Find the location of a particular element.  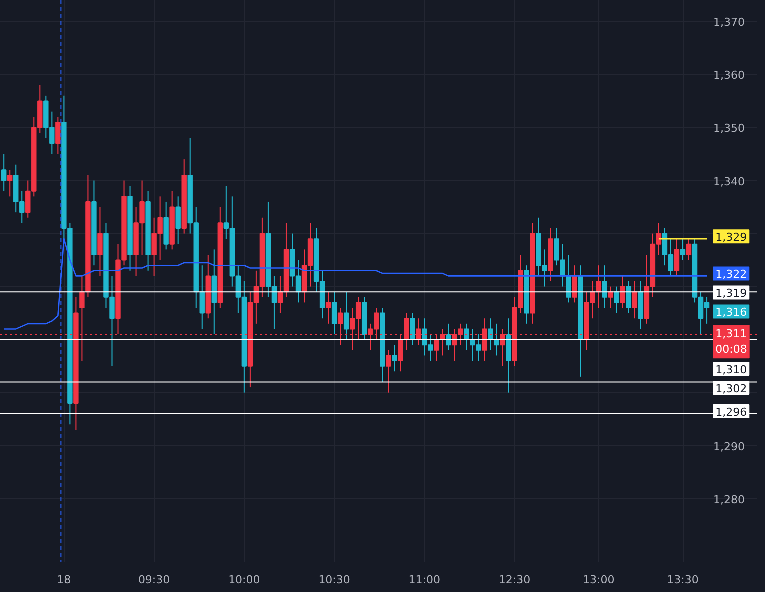

ref-line-label: 1,302 is located at coordinates (732, 389).